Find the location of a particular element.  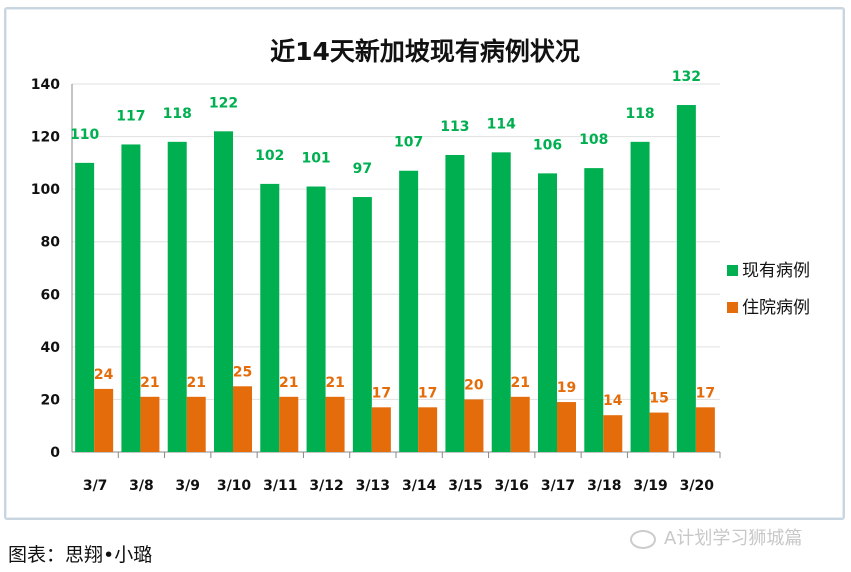

data-label: 117 is located at coordinates (130, 116).